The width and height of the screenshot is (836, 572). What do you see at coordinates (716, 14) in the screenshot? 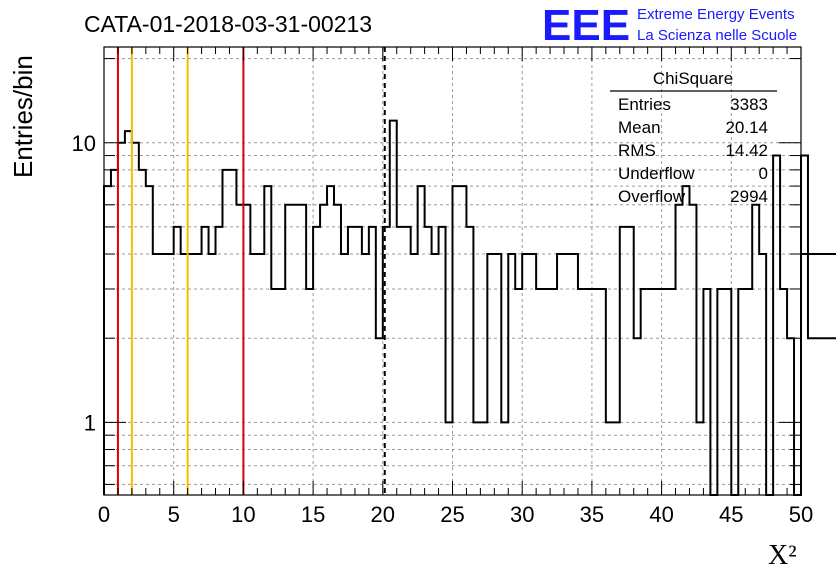
I see `logo-line-1: Extreme Energy Events` at bounding box center [716, 14].